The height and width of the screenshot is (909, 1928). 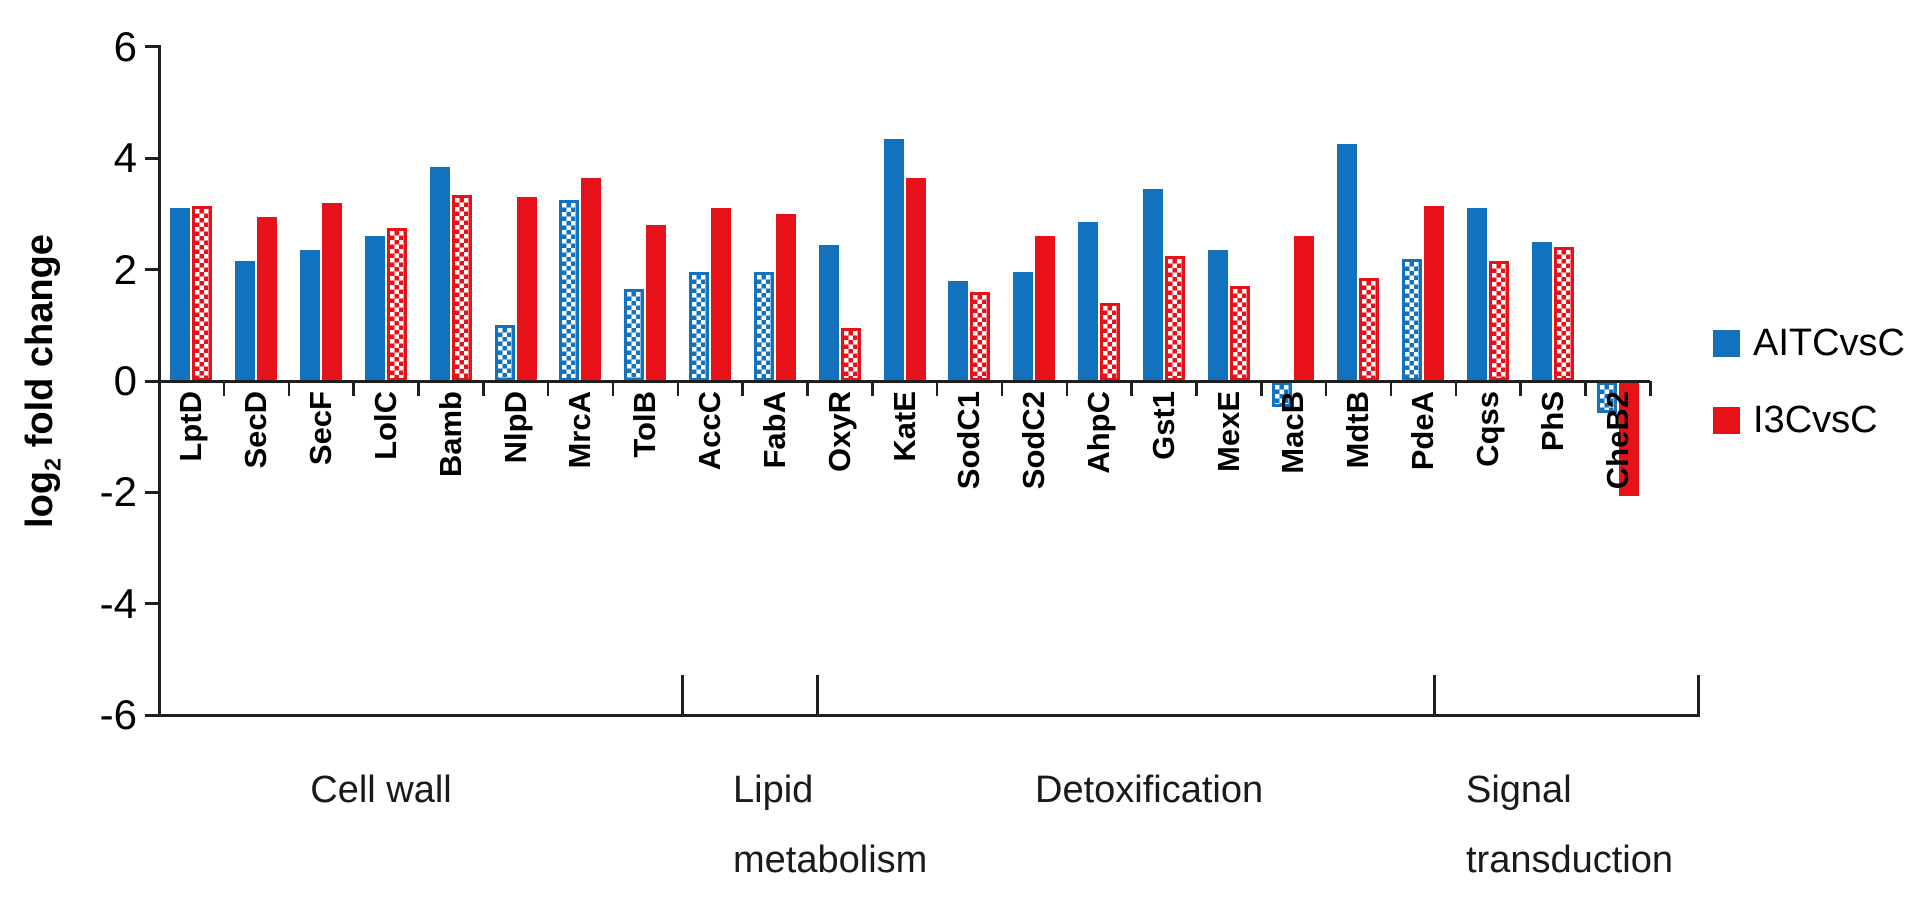 I want to click on x-label-AccC: AccC, so click(x=710, y=431).